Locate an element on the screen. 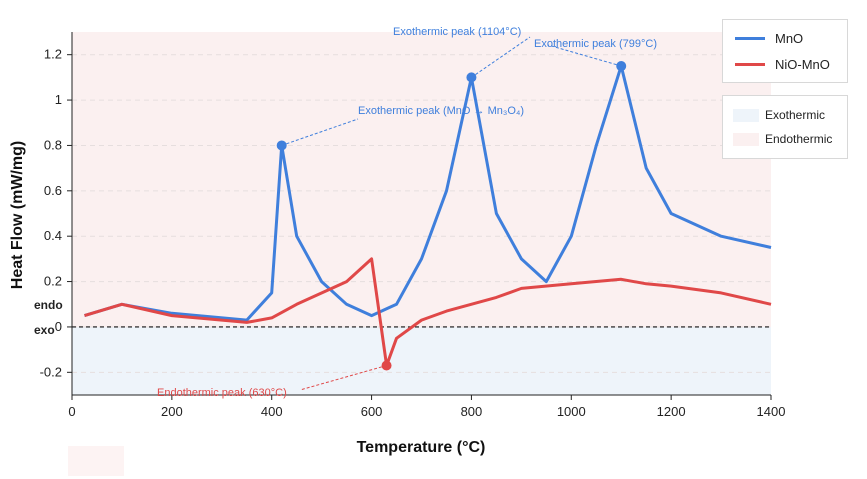  x-tick-label: 600 is located at coordinates (372, 411).